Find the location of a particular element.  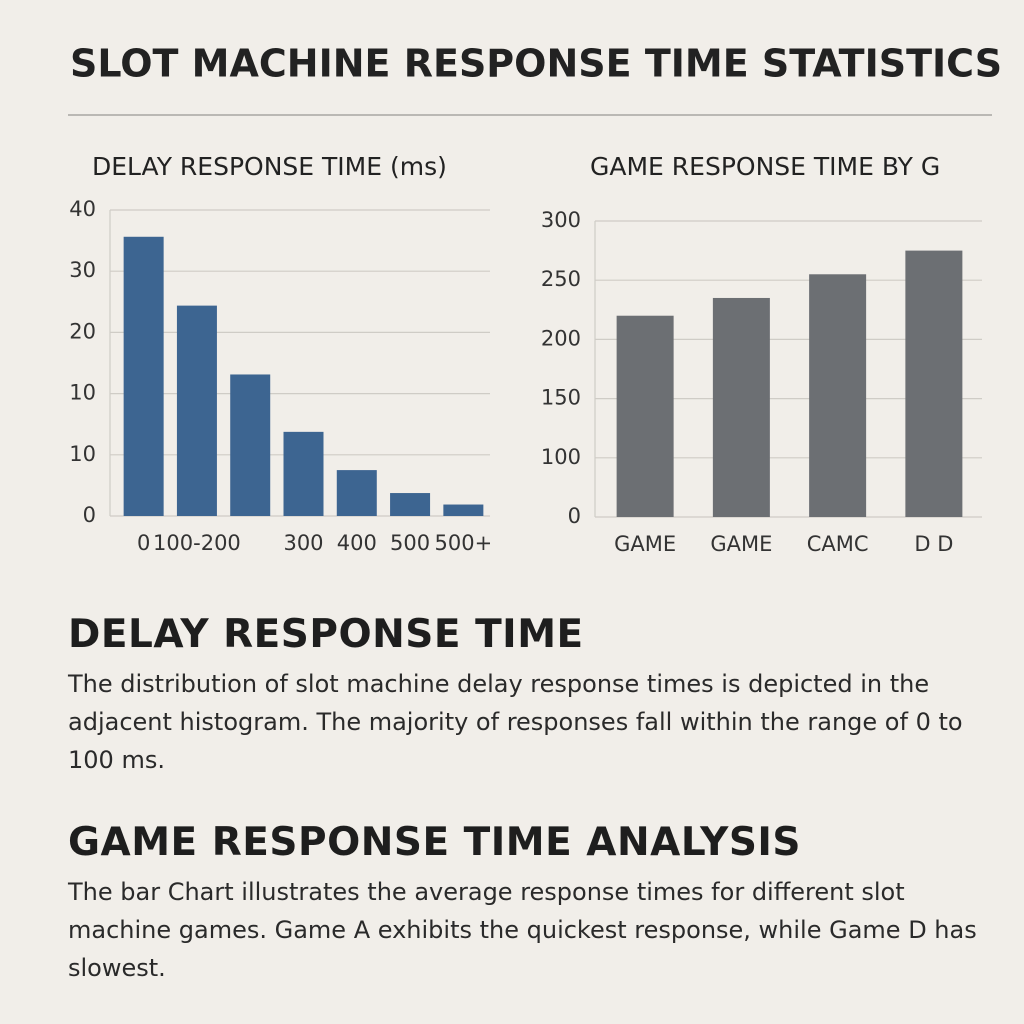

y-tick-label: 300 is located at coordinates (561, 220).